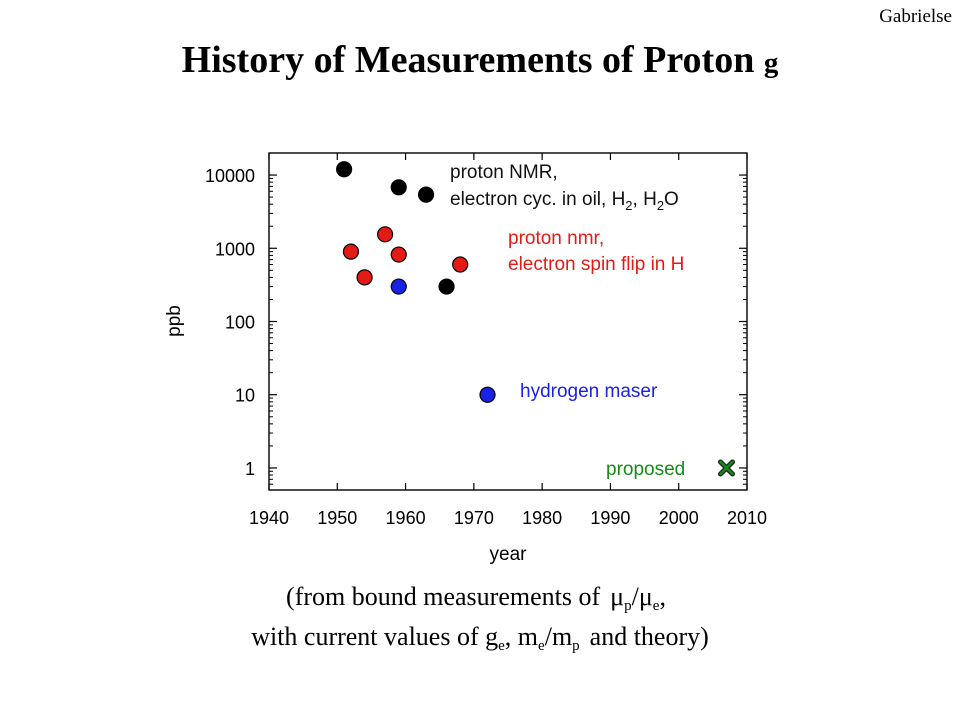  I want to click on title-main: History of Measurements of Proton, so click(468, 60).